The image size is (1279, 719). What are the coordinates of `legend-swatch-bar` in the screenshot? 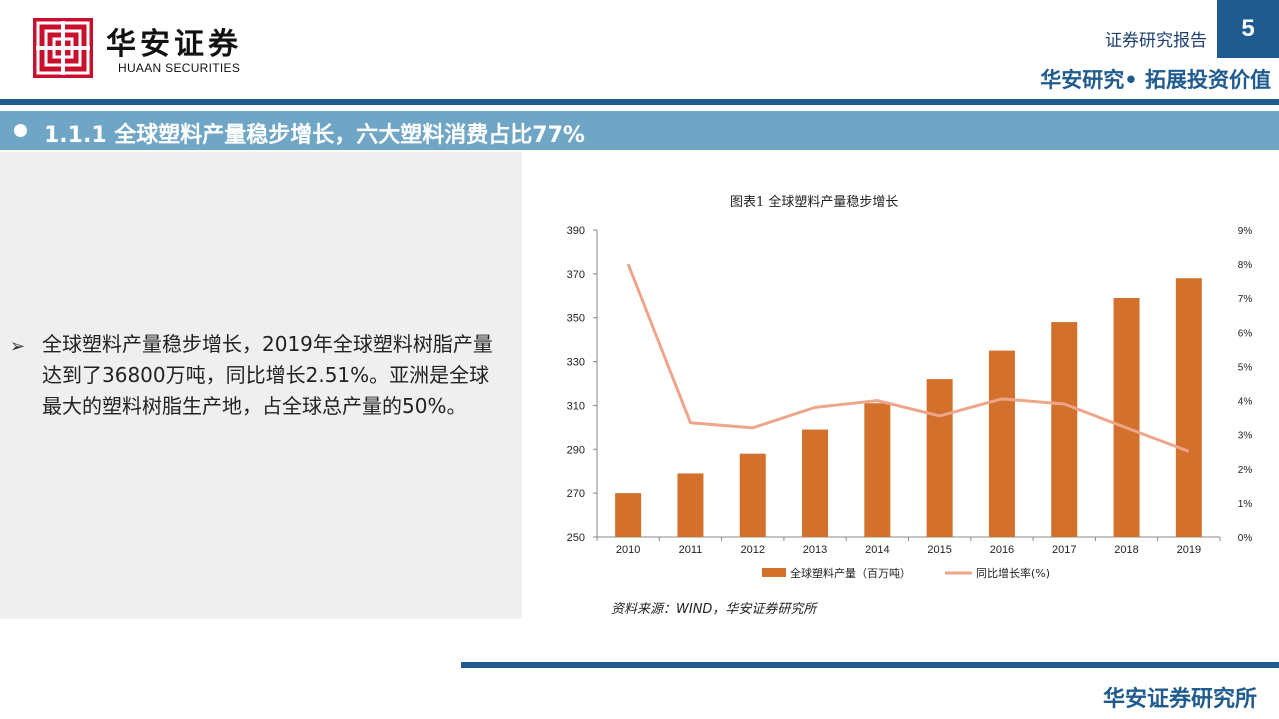 It's located at (774, 572).